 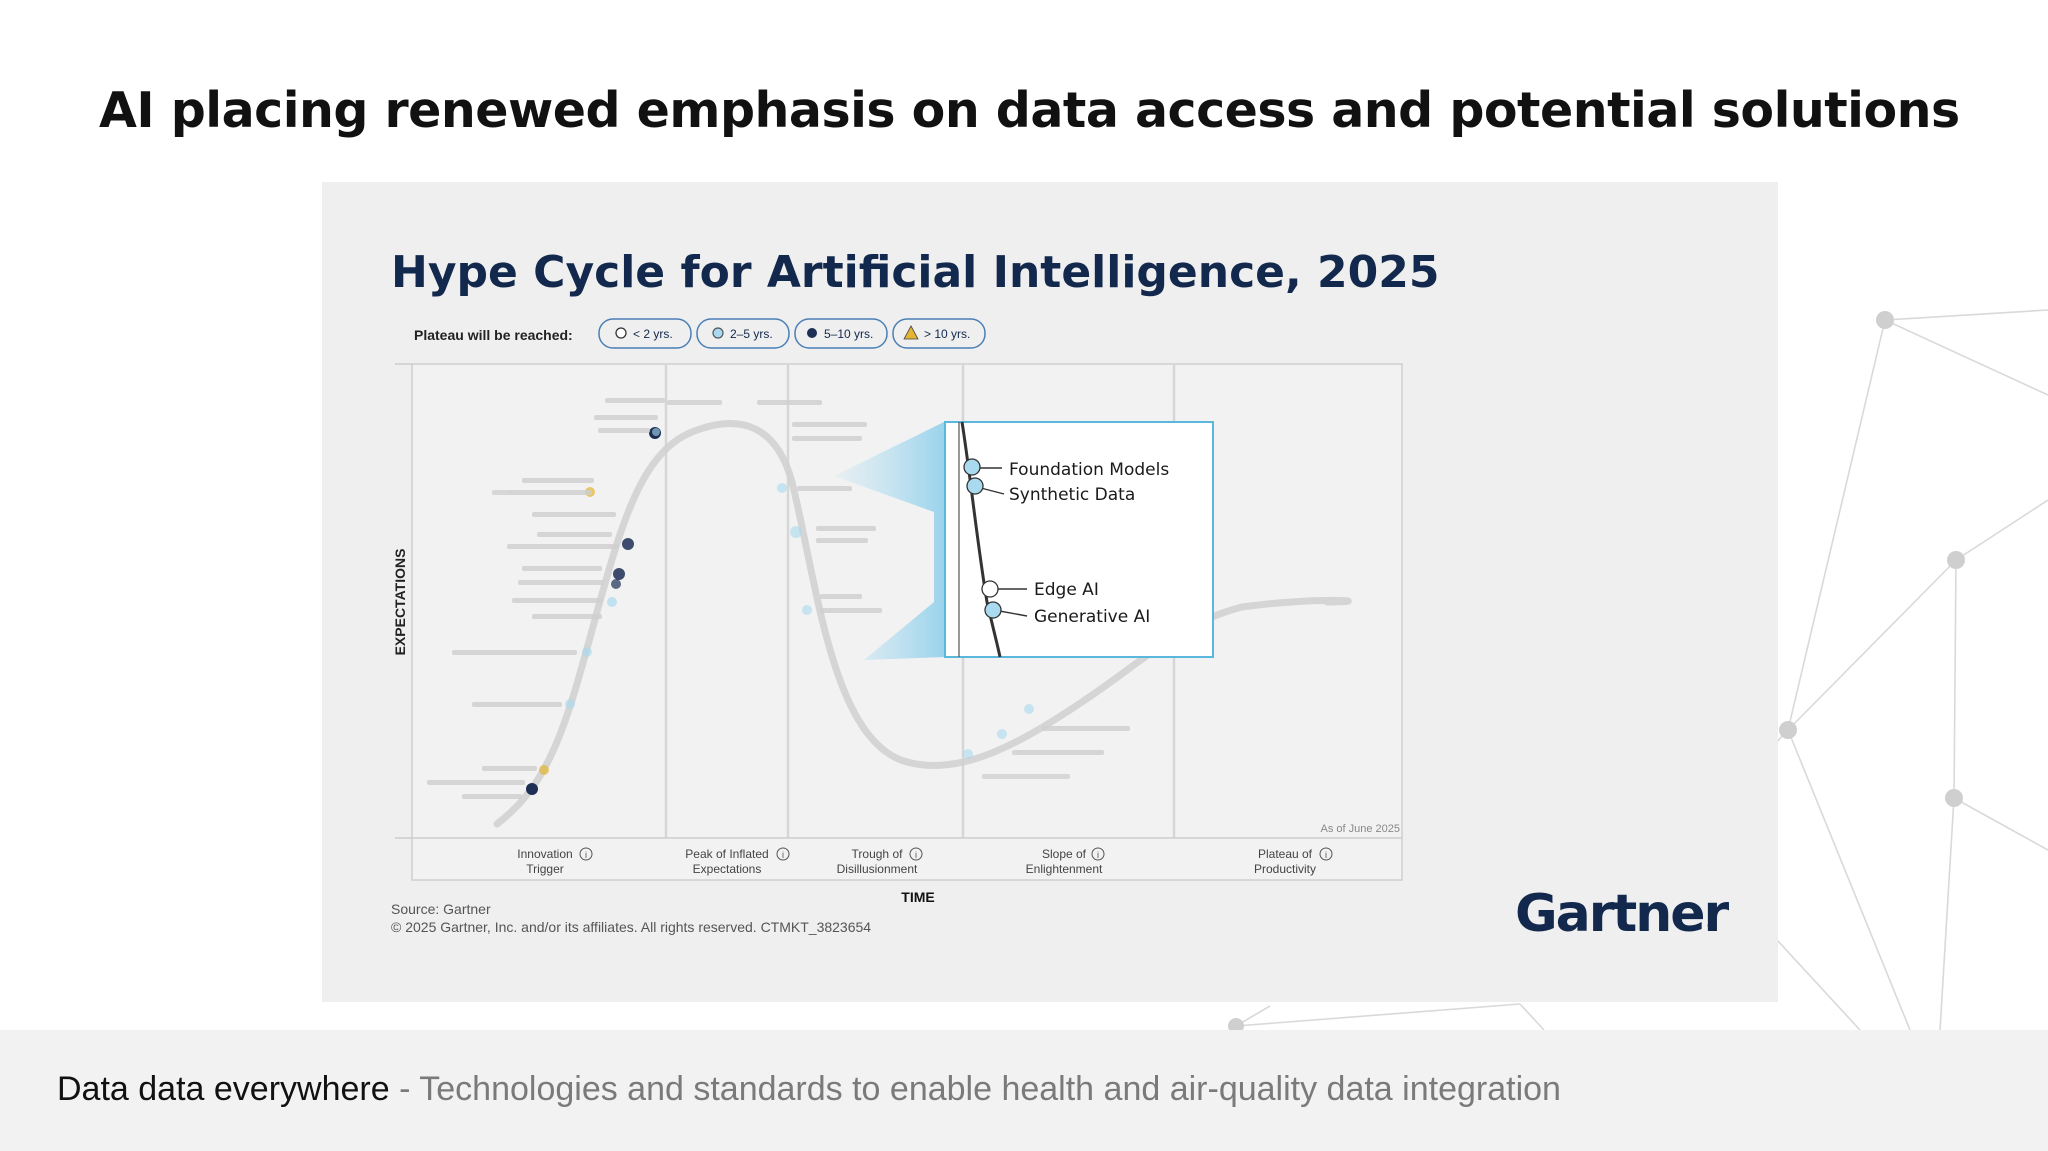 What do you see at coordinates (621, 333) in the screenshot?
I see `open-circle-icon` at bounding box center [621, 333].